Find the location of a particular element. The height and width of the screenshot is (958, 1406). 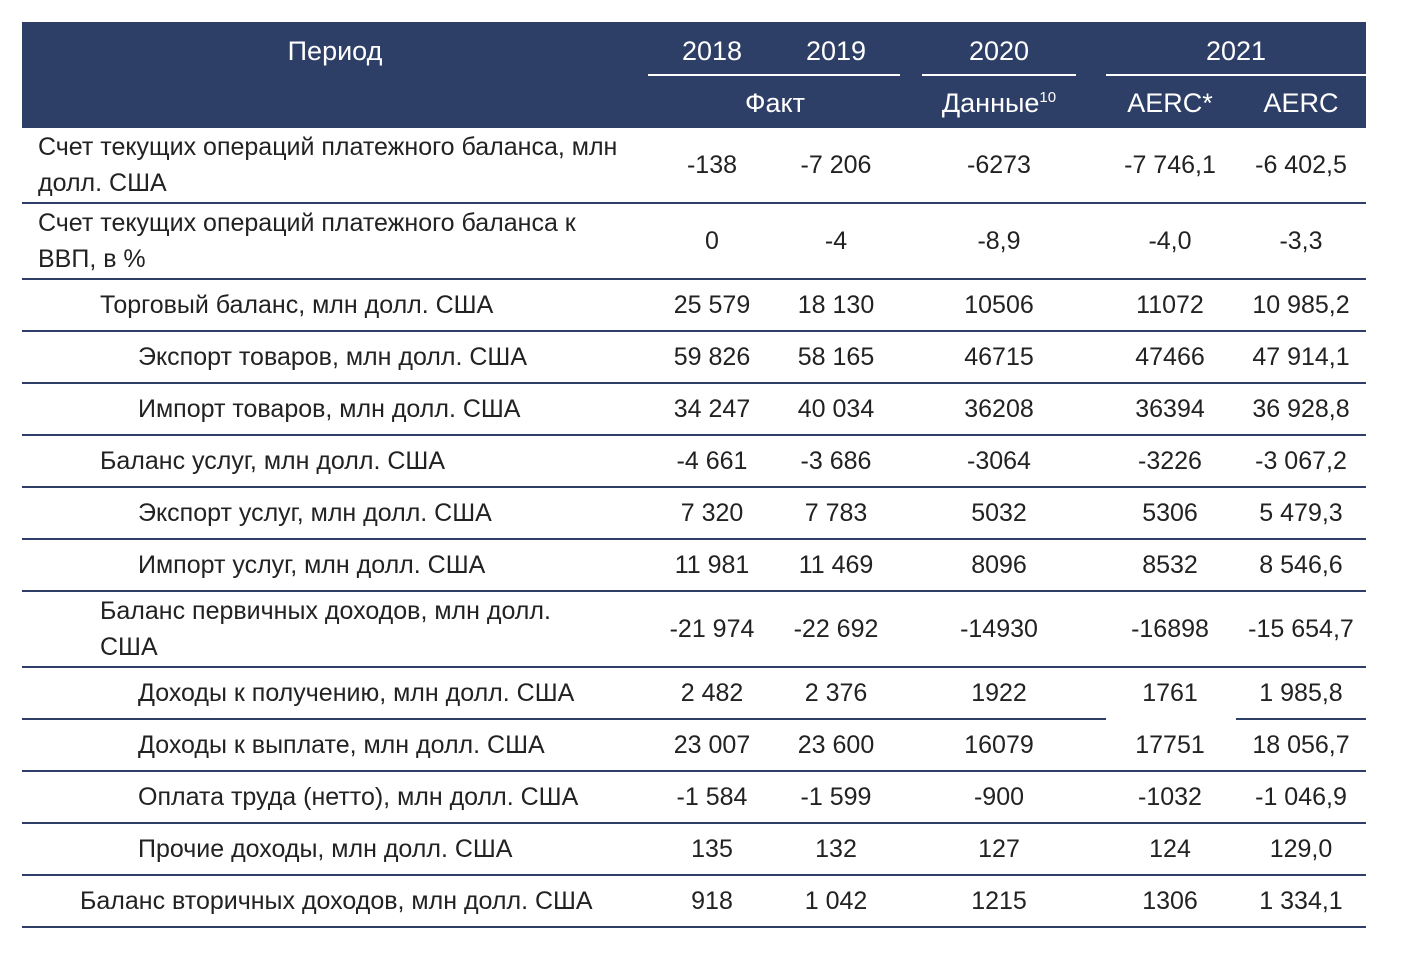

fact-subheader: Факт is located at coordinates (775, 103).